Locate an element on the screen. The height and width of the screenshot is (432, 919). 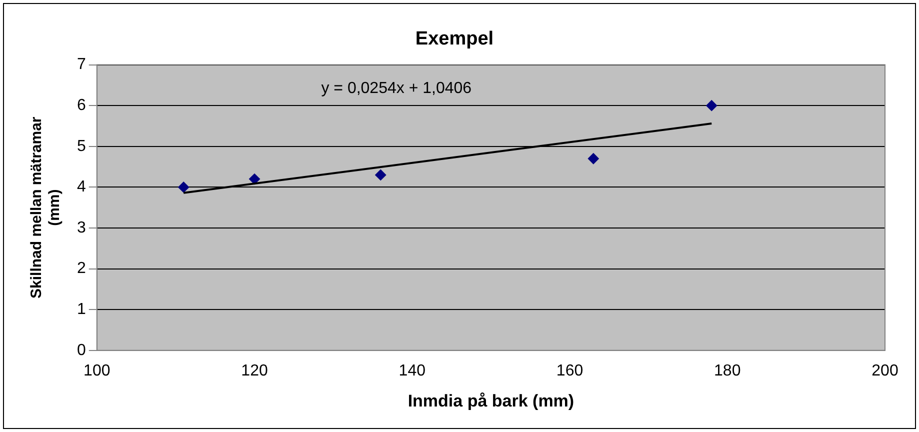
y-axis-title: Skillnad mellan mätramar (mm) is located at coordinates (46, 207).